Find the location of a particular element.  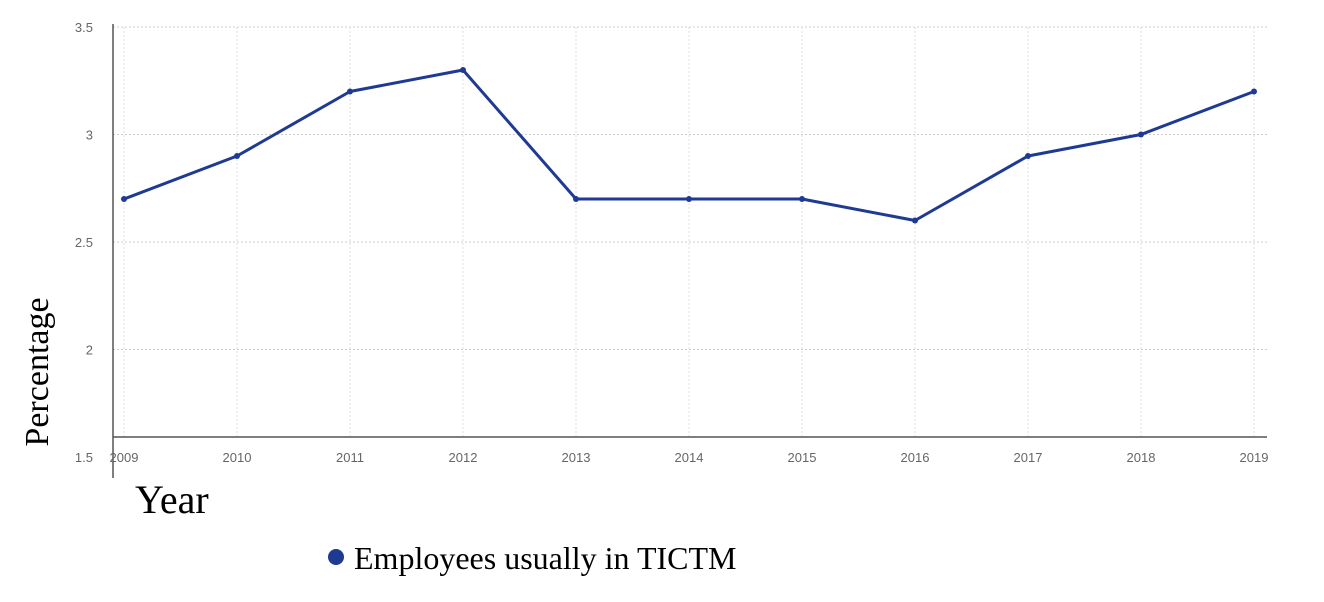

x-tick-label: 2014 is located at coordinates (689, 457).